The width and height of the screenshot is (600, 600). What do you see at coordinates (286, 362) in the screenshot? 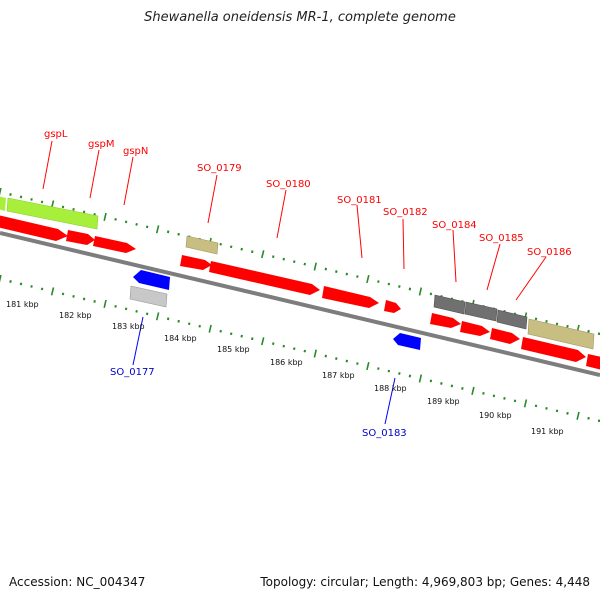
I see `scale-label: 186 kbp` at bounding box center [286, 362].